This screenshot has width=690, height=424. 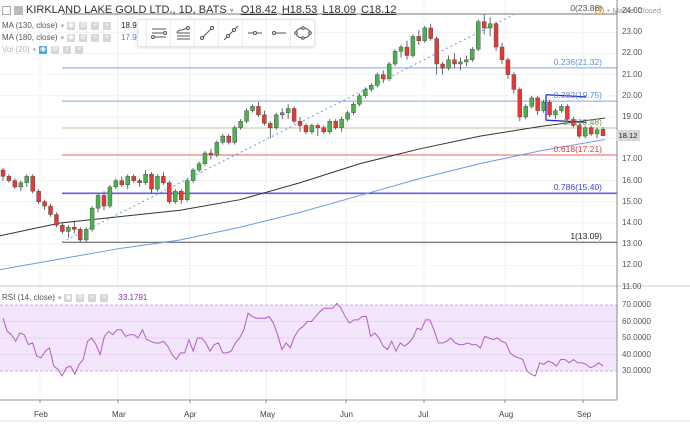 I want to click on ohlc-close: C18.12, so click(x=378, y=10).